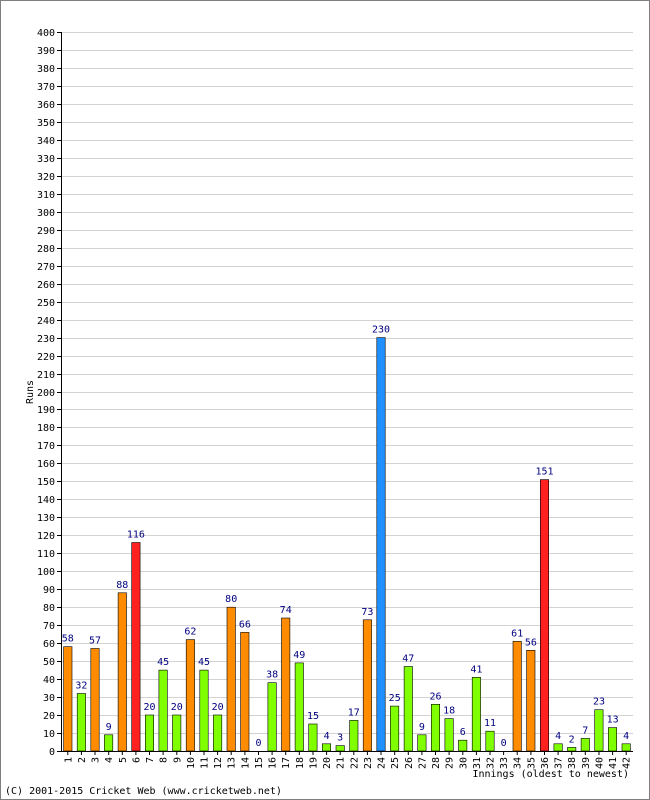  What do you see at coordinates (46, 87) in the screenshot?
I see `y-tick-label: 370` at bounding box center [46, 87].